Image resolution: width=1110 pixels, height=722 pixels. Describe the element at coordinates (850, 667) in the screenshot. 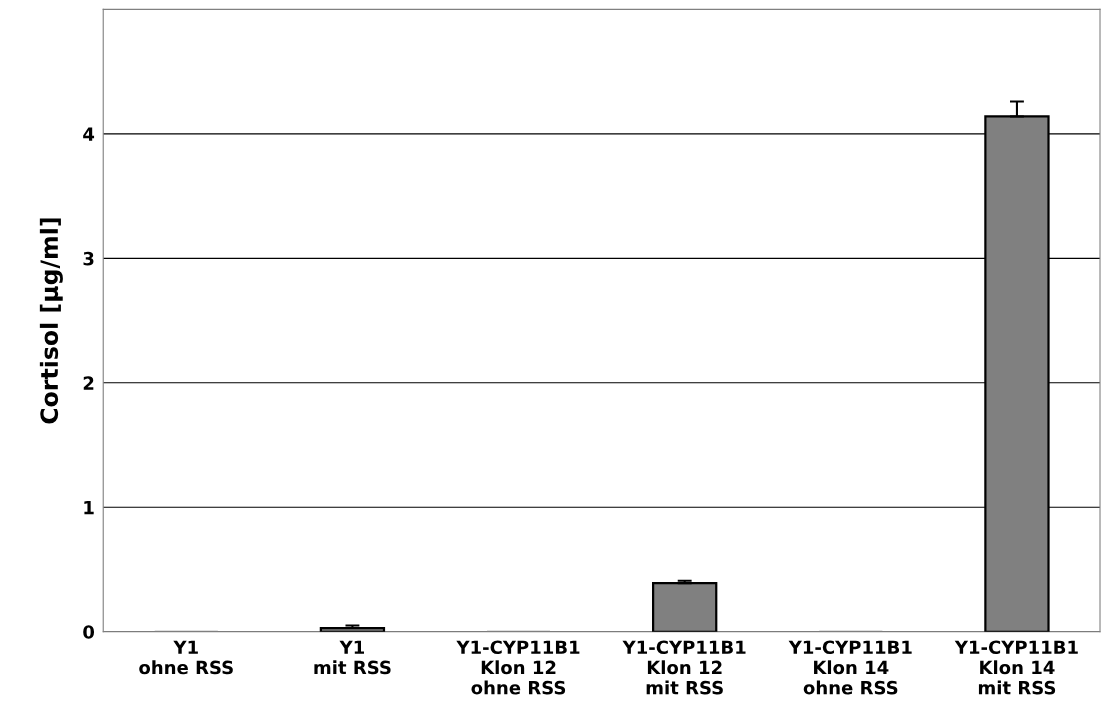

I see `x-tick-label: Y1-CYP11B1 Klon 14 ohne RSS` at that location.